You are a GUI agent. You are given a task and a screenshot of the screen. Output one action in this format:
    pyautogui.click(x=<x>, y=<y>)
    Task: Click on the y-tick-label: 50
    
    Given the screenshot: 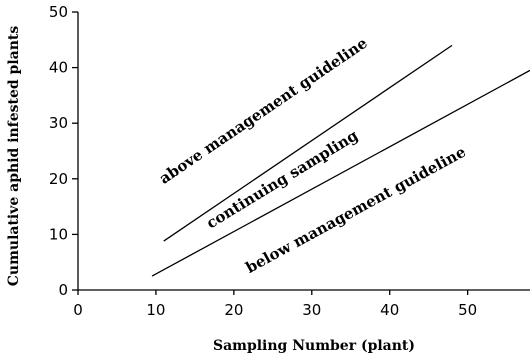 What is the action you would take?
    pyautogui.click(x=58, y=12)
    